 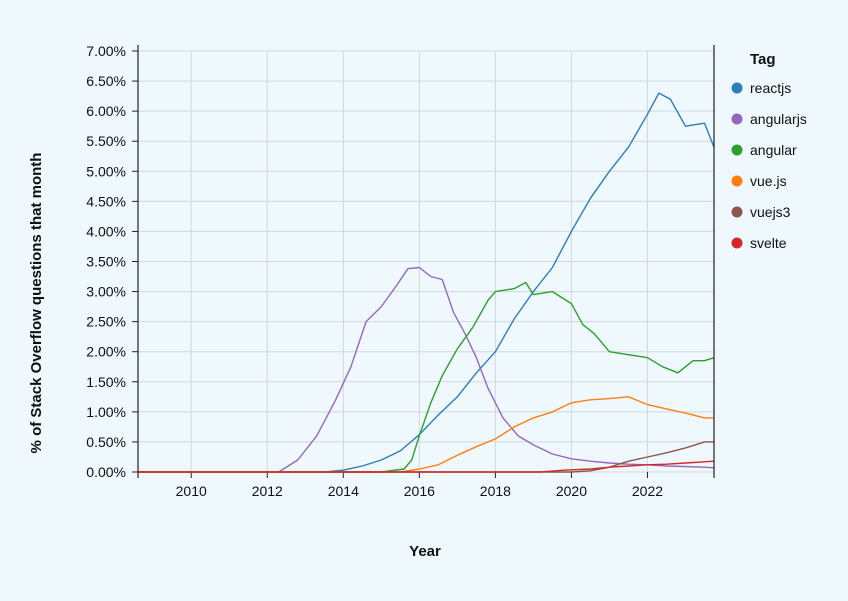 What do you see at coordinates (106, 231) in the screenshot?
I see `y-tick-label: 4.00%` at bounding box center [106, 231].